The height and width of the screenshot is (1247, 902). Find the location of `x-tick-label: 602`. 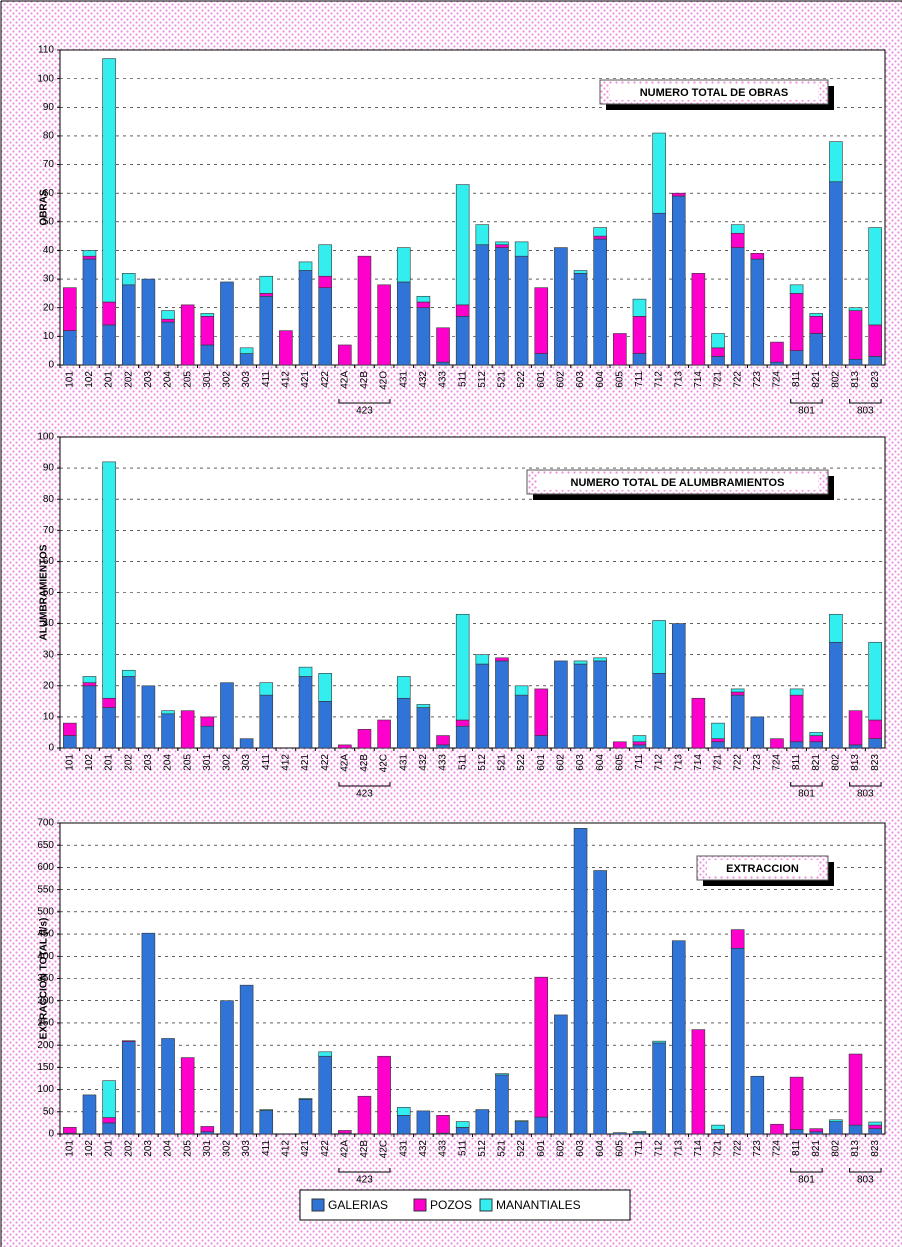

x-tick-label: 602 is located at coordinates (561, 1148).